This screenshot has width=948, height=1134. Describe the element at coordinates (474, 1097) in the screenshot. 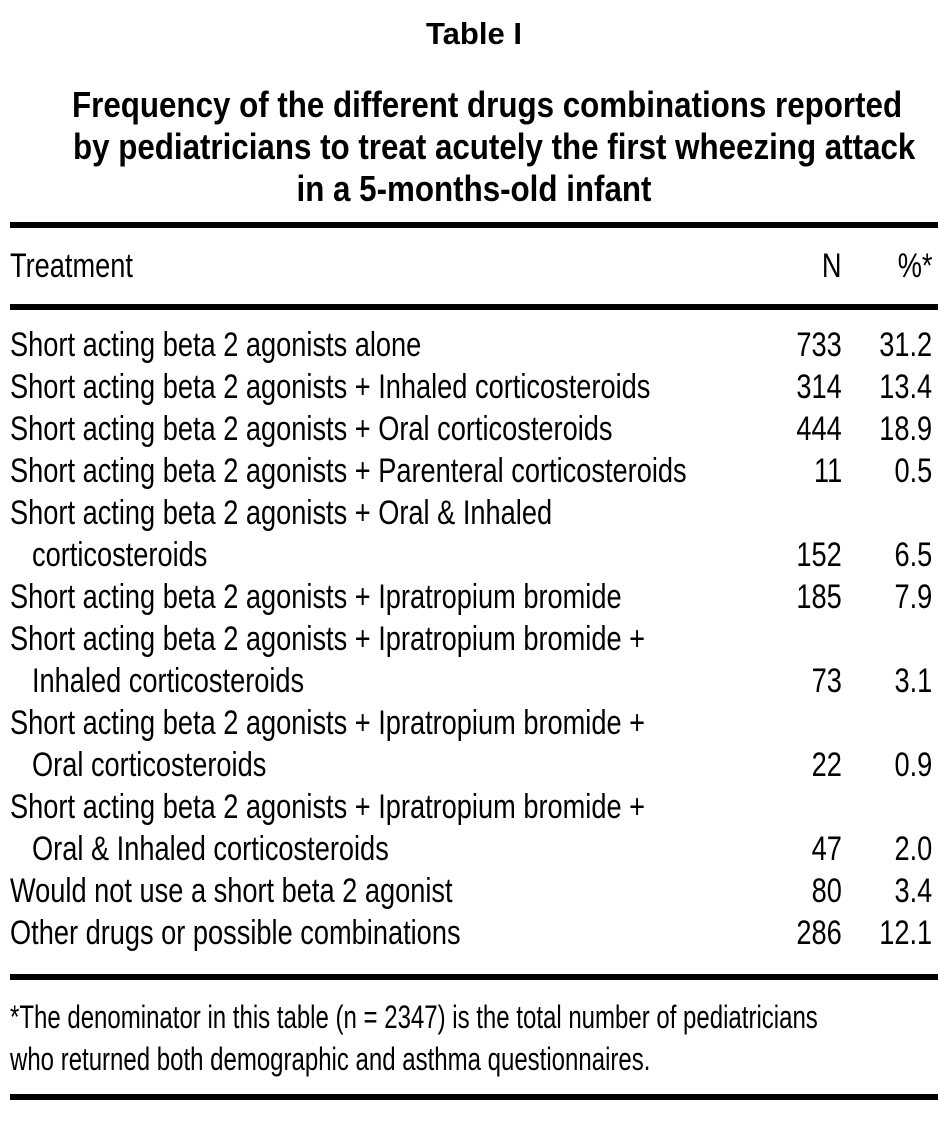

I see `rule-bottom` at that location.